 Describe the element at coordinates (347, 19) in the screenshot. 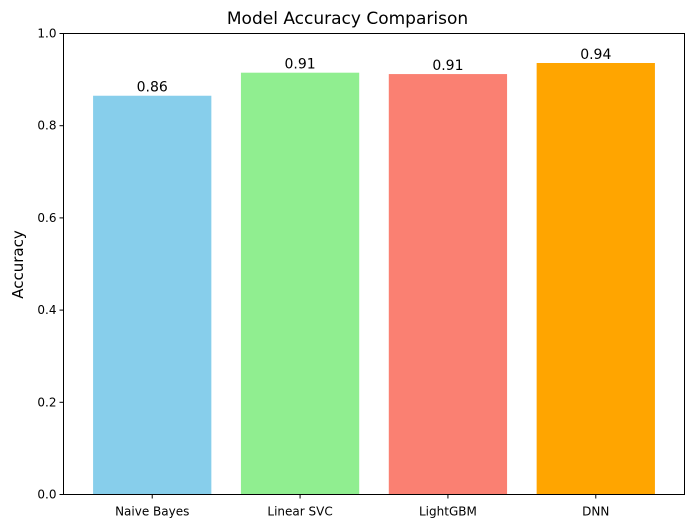

I see `chart-title: Model Accuracy Comparison` at that location.